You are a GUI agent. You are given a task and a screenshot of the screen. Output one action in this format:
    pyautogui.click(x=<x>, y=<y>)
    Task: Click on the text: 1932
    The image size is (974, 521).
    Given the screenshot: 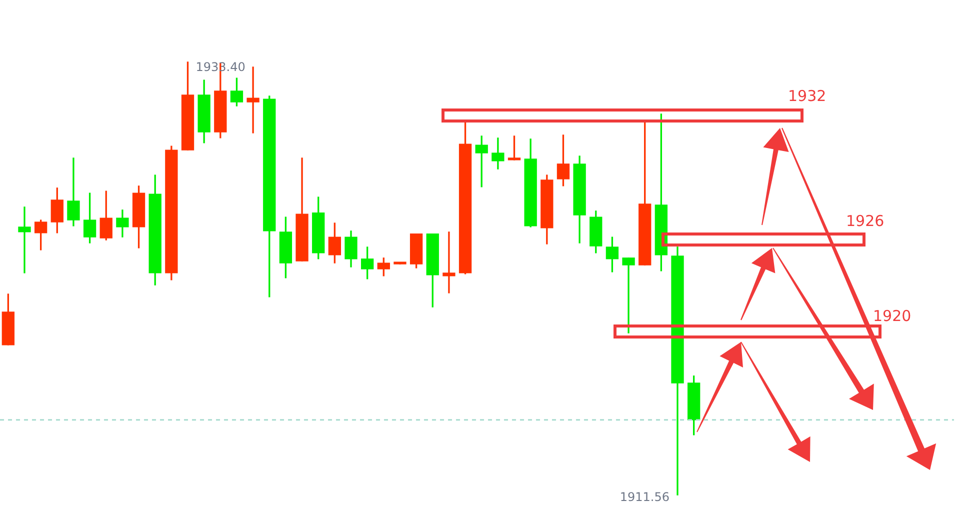 What is the action you would take?
    pyautogui.click(x=807, y=96)
    